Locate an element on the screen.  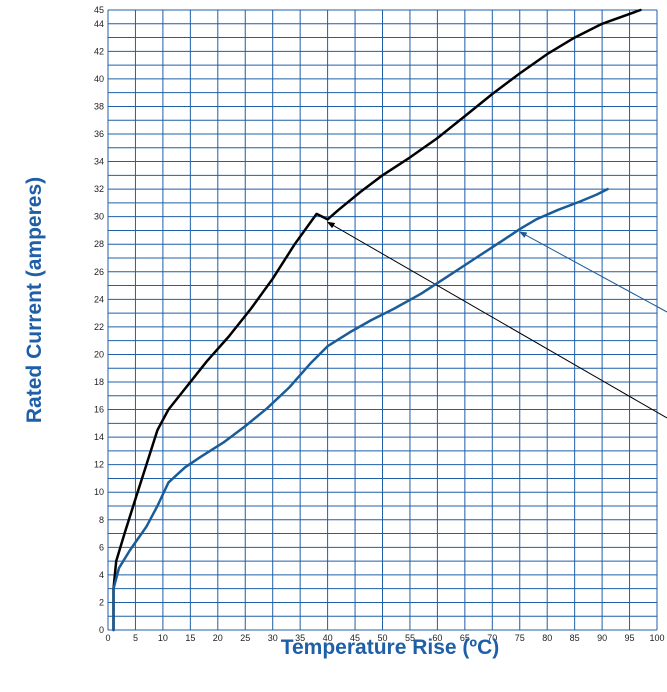
y-tick-label: 0 is located at coordinates (101, 630).